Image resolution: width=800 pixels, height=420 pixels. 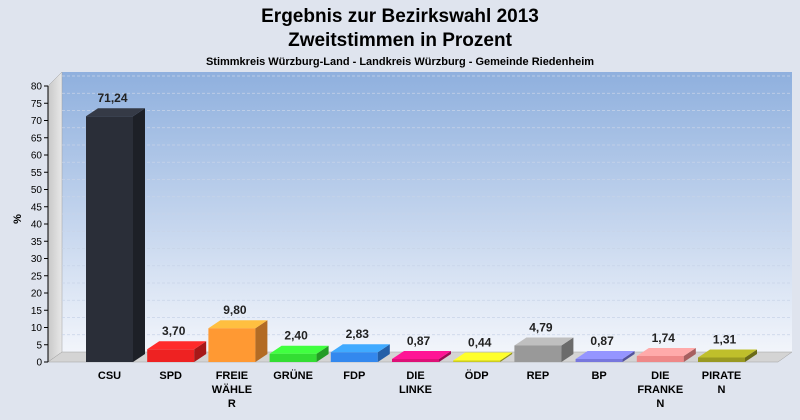 I want to click on category-label: PIRATE N, so click(x=722, y=383).